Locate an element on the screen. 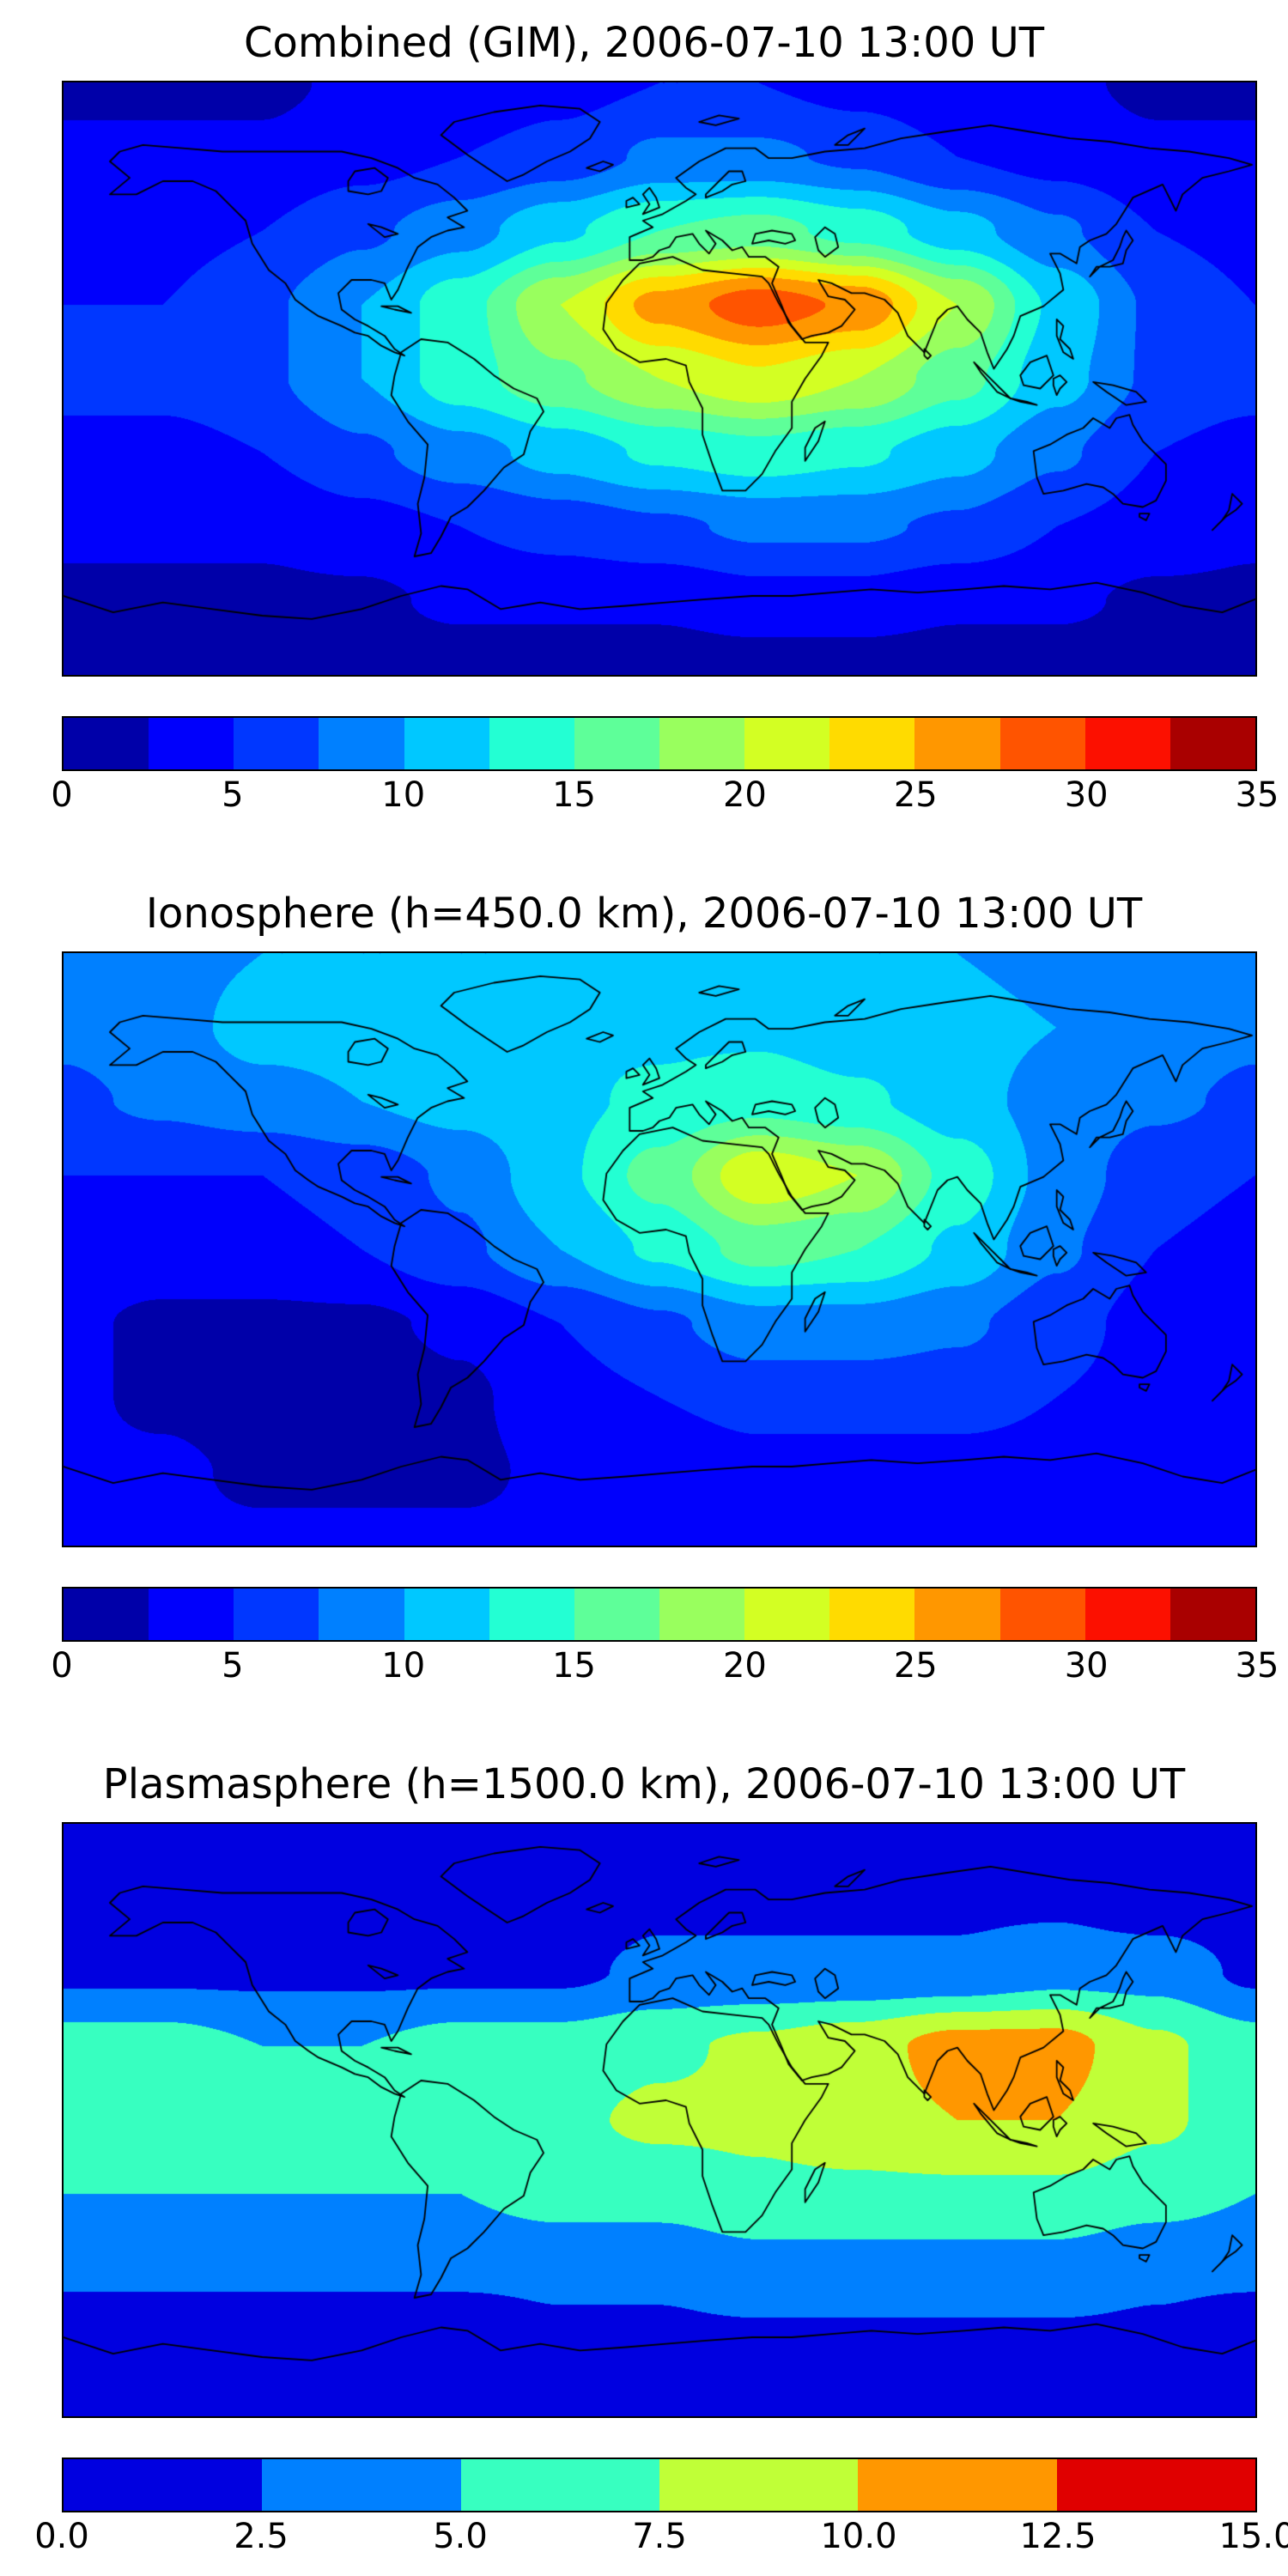  colorbar-labels-ionosphere: 0 5 10 15 20 25 30 35 is located at coordinates (665, 1667).